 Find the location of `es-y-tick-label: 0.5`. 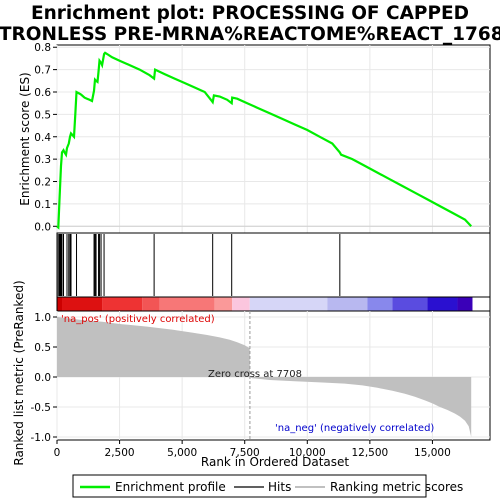

es-y-tick-label: 0.5 is located at coordinates (42, 115).